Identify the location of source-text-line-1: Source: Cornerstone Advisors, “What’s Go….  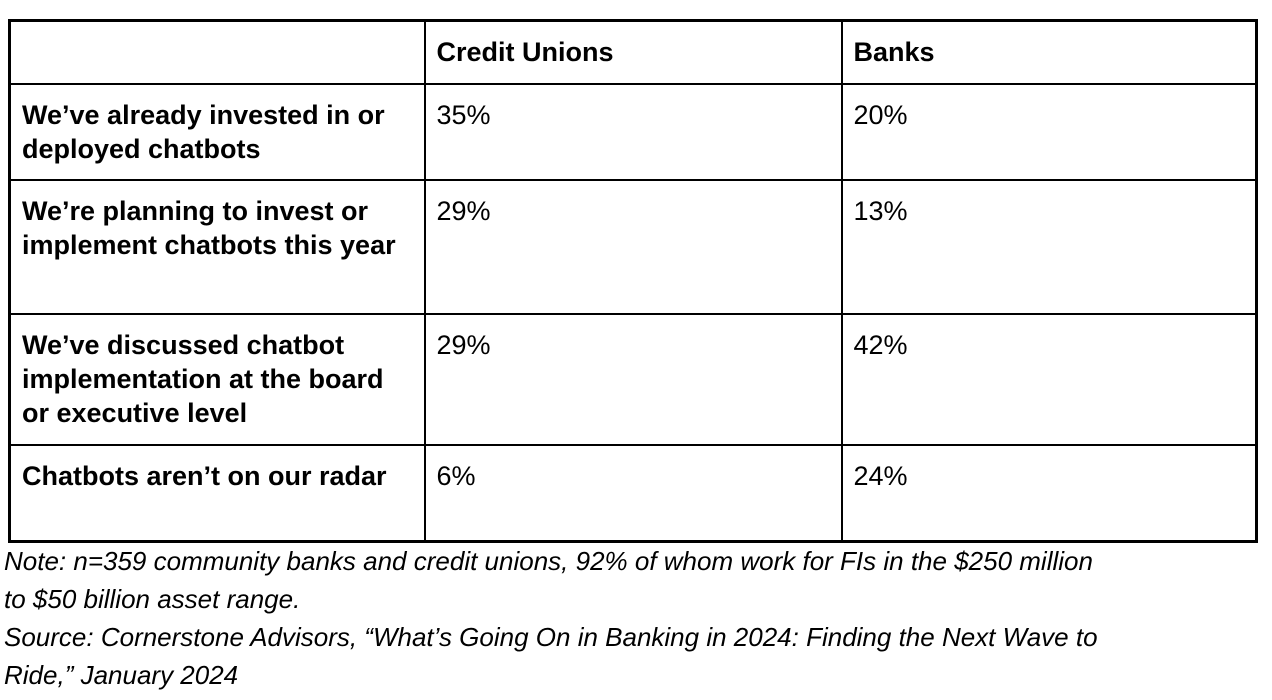
(551, 637).